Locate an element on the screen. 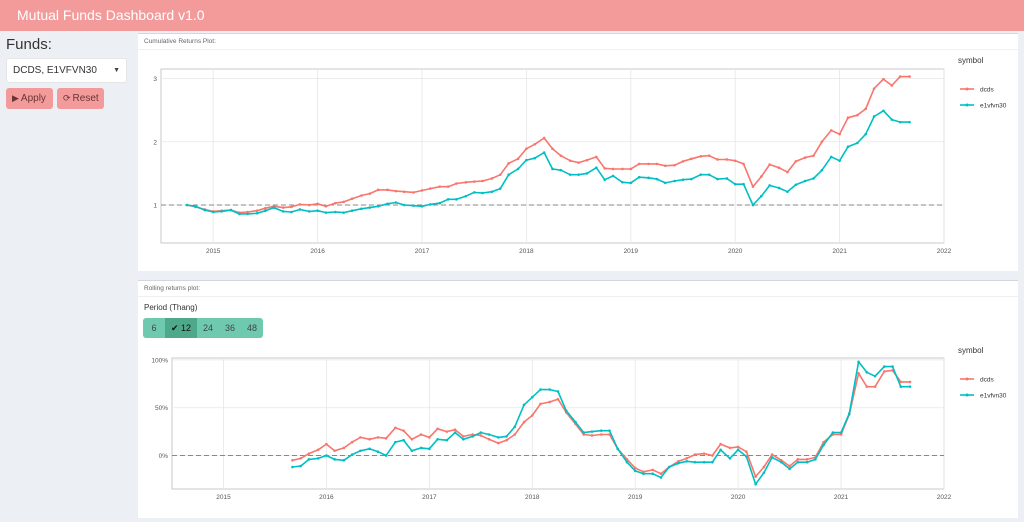 The height and width of the screenshot is (522, 1024). funds-select: DCDS, E1VFVN30 ▼ is located at coordinates (66, 70).